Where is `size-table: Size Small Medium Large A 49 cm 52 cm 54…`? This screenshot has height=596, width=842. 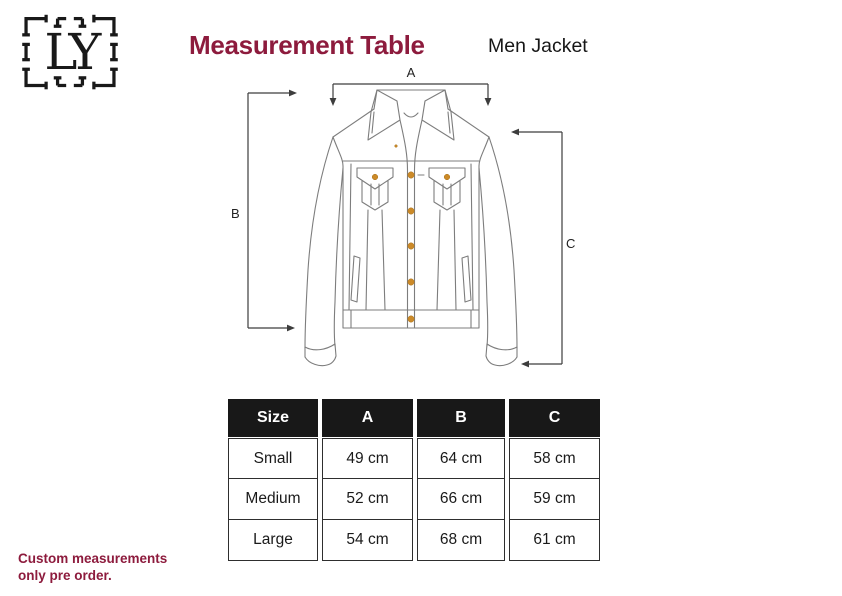
size-table: Size Small Medium Large A 49 cm 52 cm 54… is located at coordinates (414, 480).